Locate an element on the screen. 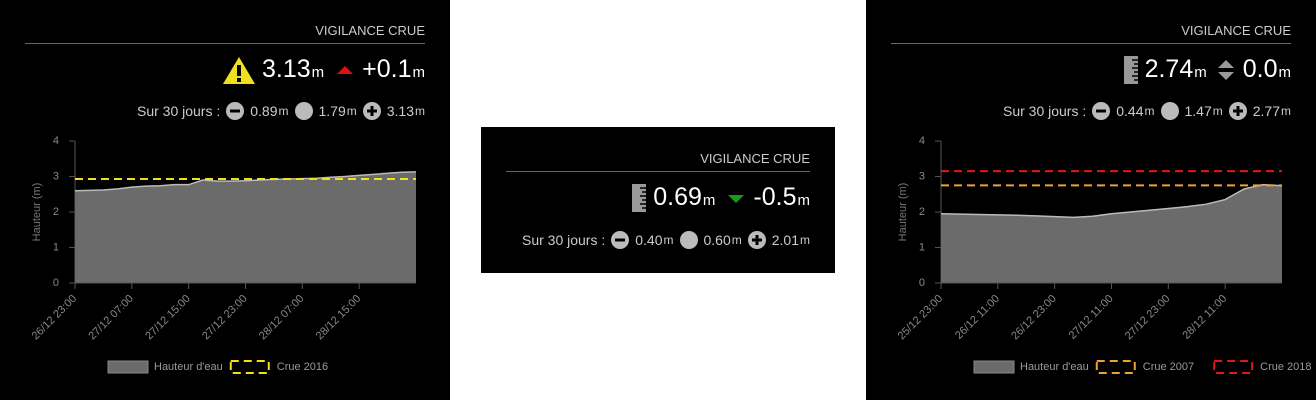  legend-label: Crue 2007 is located at coordinates (1168, 367).